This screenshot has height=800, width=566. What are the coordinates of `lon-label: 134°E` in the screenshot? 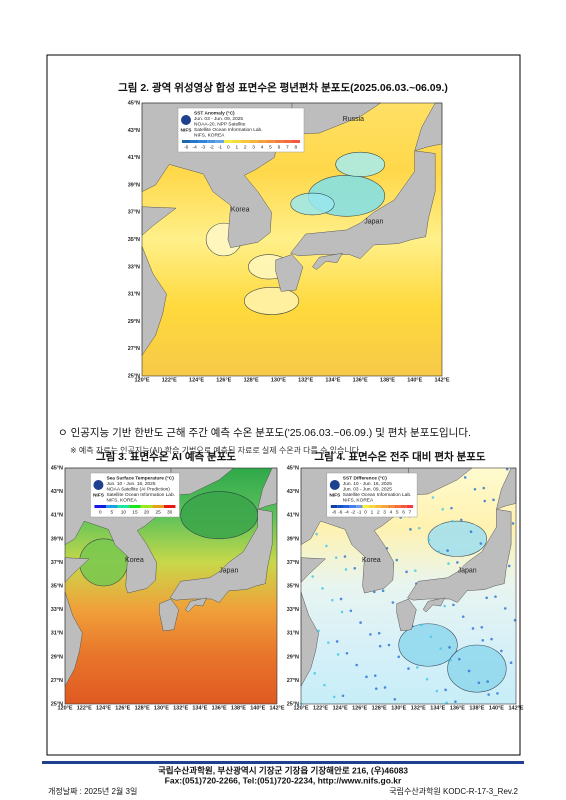 It's located at (199, 708).